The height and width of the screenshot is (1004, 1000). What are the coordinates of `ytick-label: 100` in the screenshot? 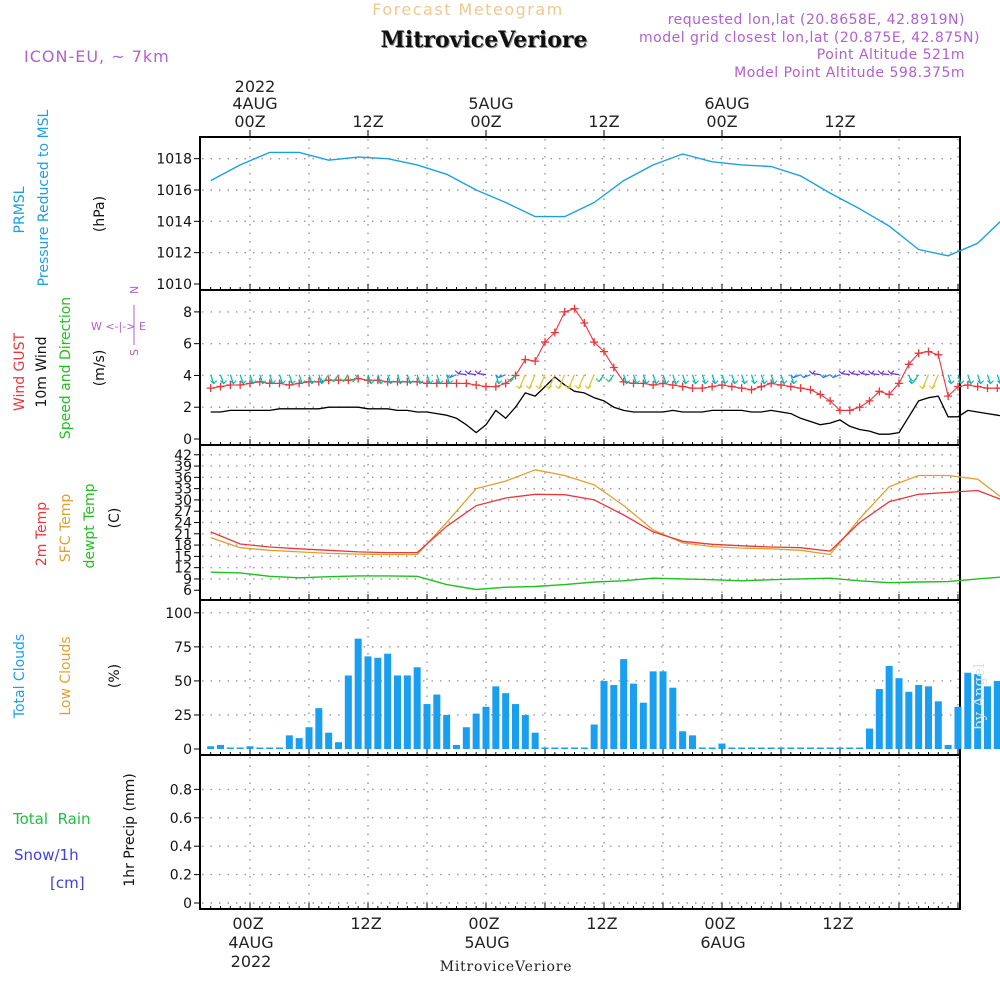 It's located at (178, 614).